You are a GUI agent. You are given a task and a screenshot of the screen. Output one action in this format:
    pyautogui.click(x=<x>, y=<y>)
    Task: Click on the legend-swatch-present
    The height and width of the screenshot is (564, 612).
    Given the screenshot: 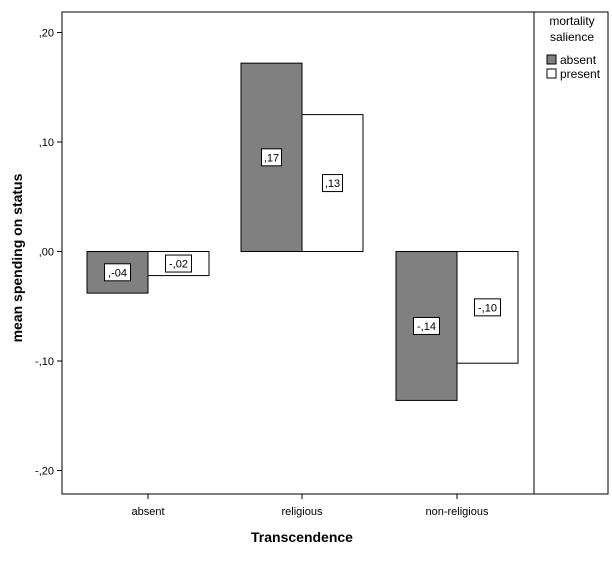 What is the action you would take?
    pyautogui.click(x=551, y=73)
    